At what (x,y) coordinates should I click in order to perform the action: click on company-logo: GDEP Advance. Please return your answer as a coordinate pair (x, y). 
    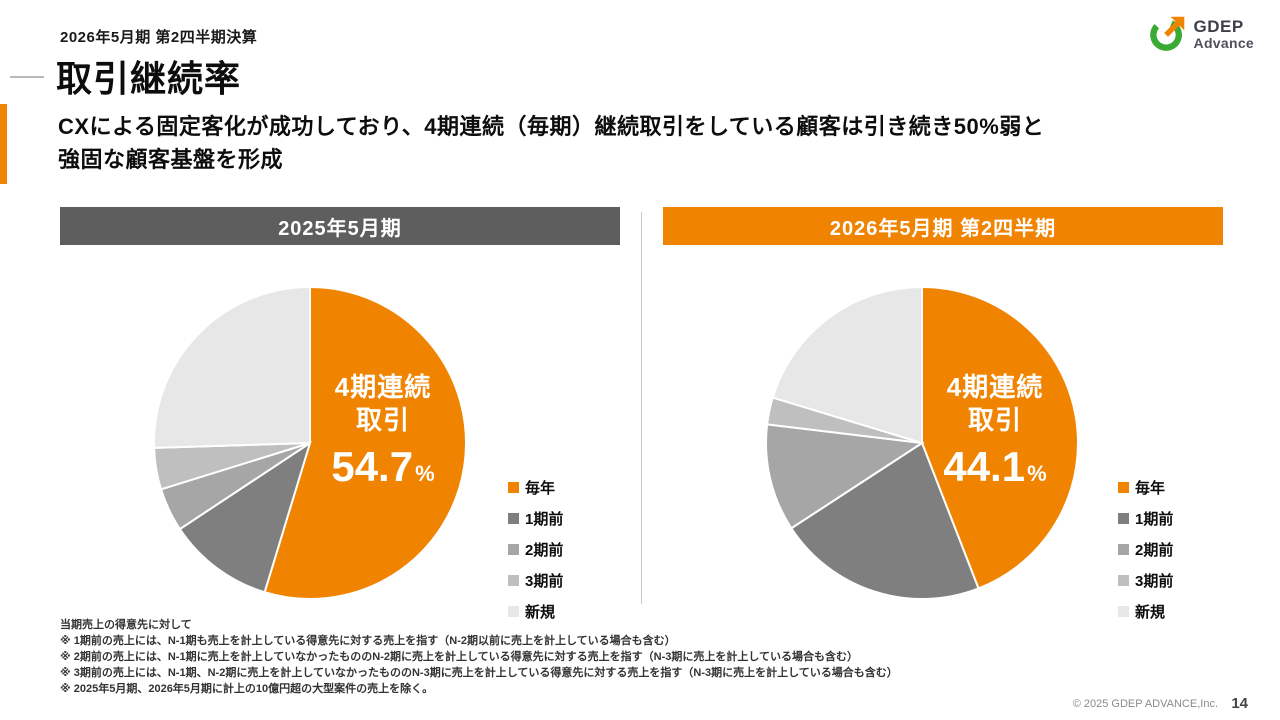
    Looking at the image, I should click on (1200, 34).